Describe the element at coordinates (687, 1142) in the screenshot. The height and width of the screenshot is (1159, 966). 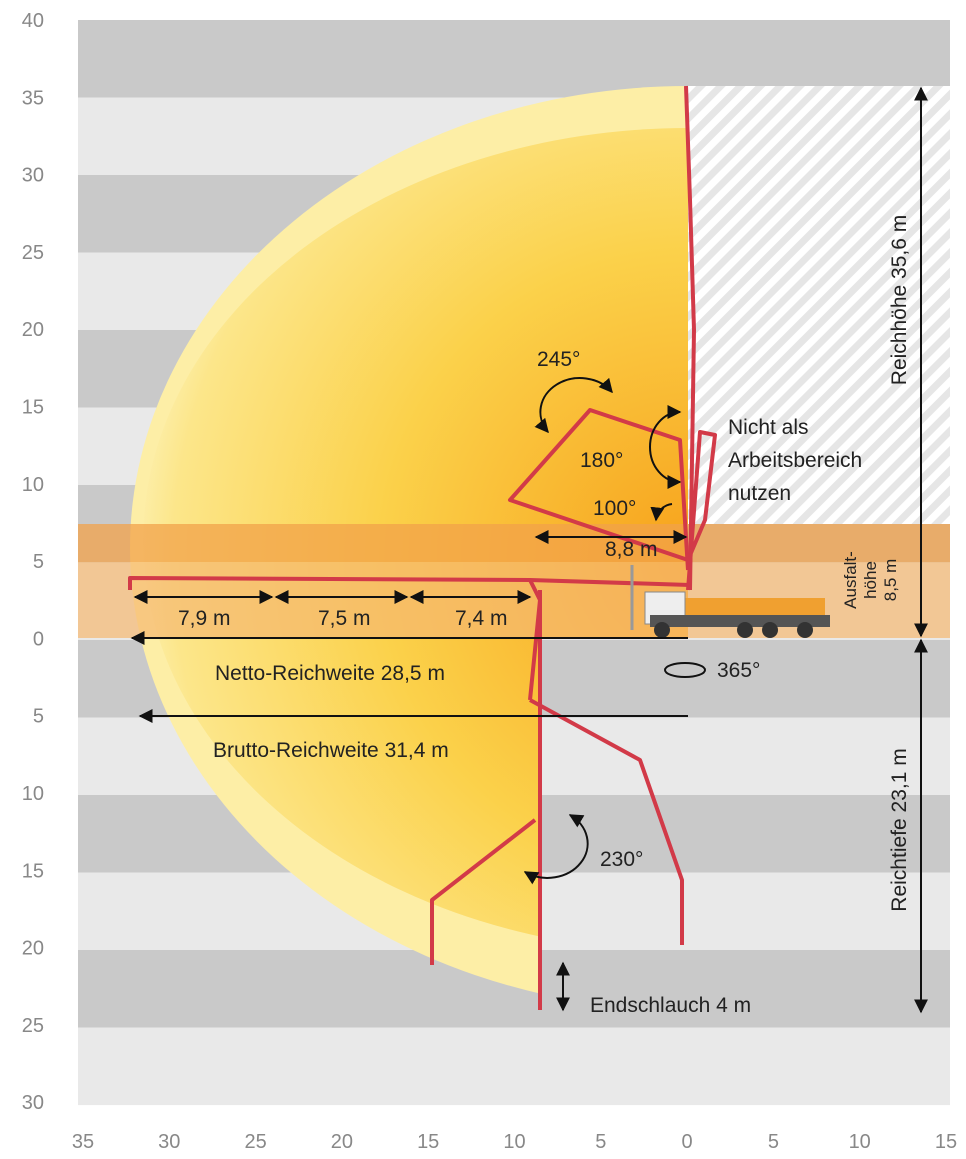
I see `x-tick-label: 0` at that location.